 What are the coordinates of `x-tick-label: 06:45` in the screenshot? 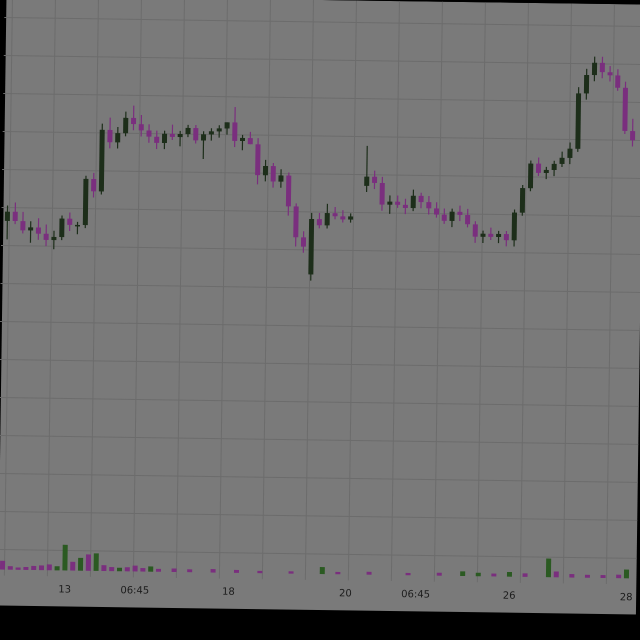 It's located at (134, 590).